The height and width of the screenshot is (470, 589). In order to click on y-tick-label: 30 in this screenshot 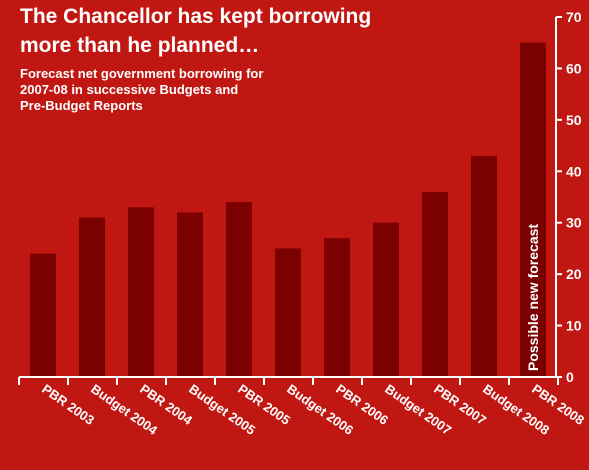, I will do `click(574, 223)`.